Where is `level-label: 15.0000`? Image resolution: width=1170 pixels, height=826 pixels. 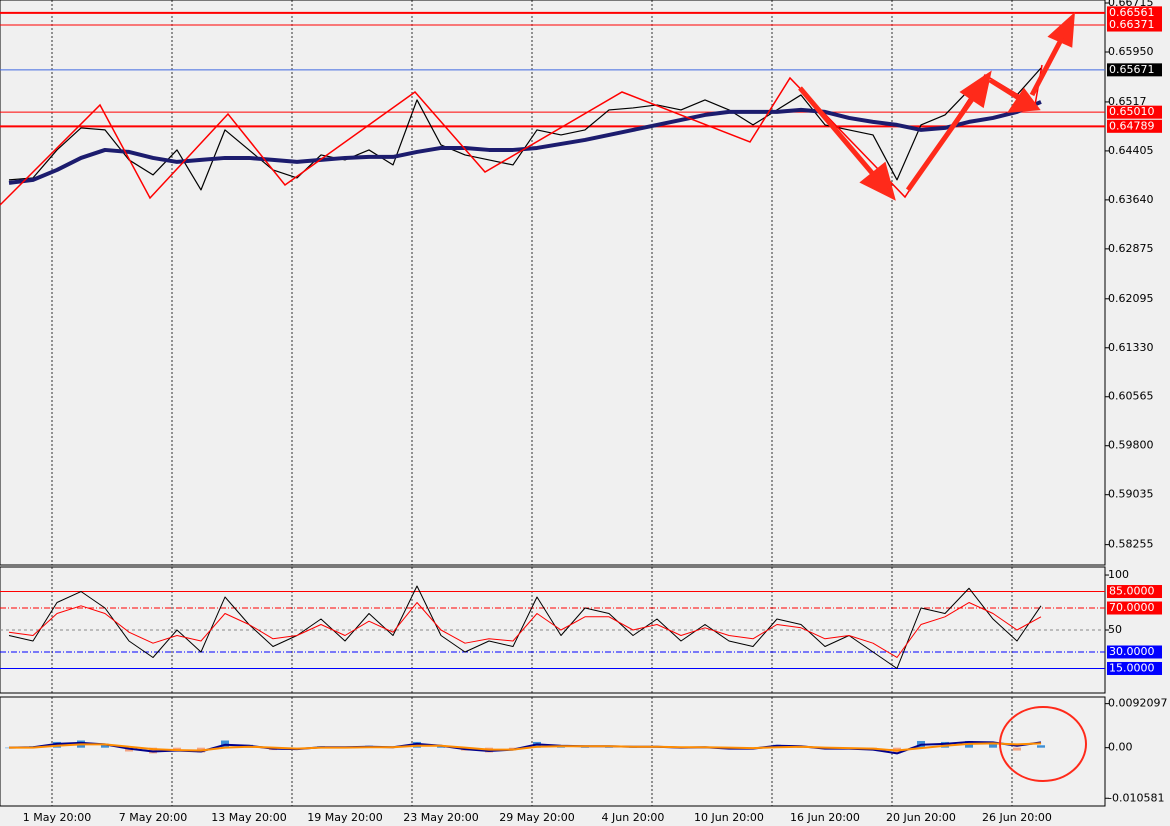 level-label: 15.0000 is located at coordinates (1132, 667).